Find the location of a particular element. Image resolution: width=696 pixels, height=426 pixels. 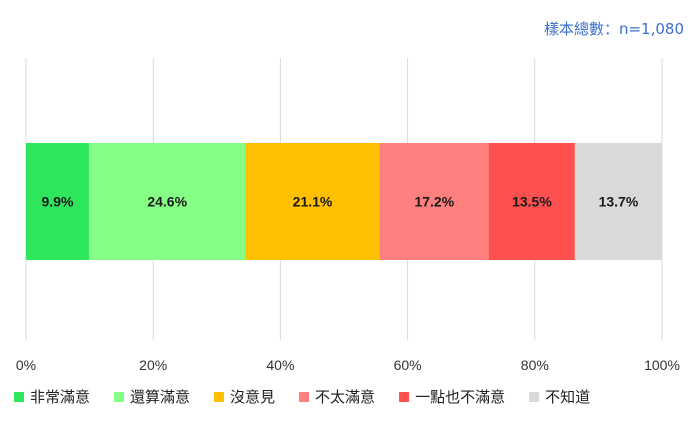

data-label-5: 13.5% is located at coordinates (532, 202).